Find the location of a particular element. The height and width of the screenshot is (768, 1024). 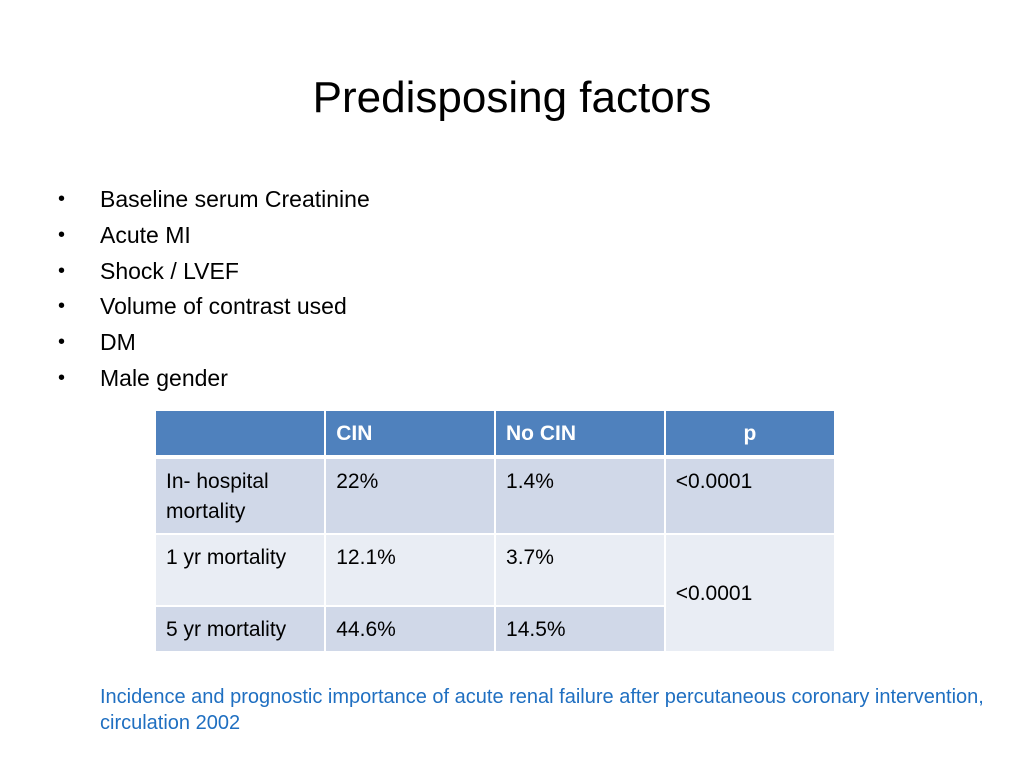

table-row: 1 yr mortality 12.1% 3.7% <0.0001 is located at coordinates (495, 593).